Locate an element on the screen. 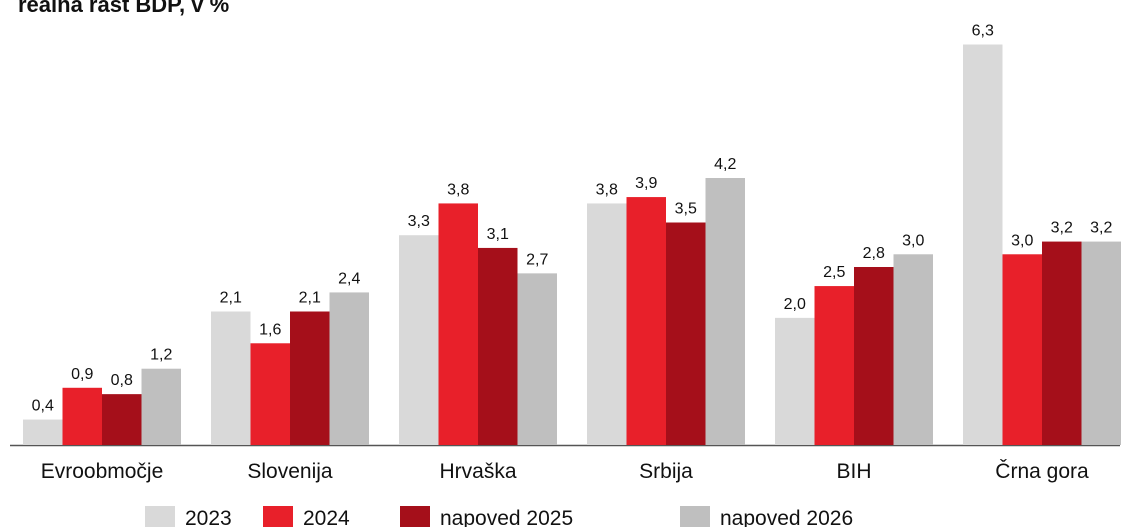 Image resolution: width=1125 pixels, height=527 pixels. data-label: 2,7 is located at coordinates (537, 259).